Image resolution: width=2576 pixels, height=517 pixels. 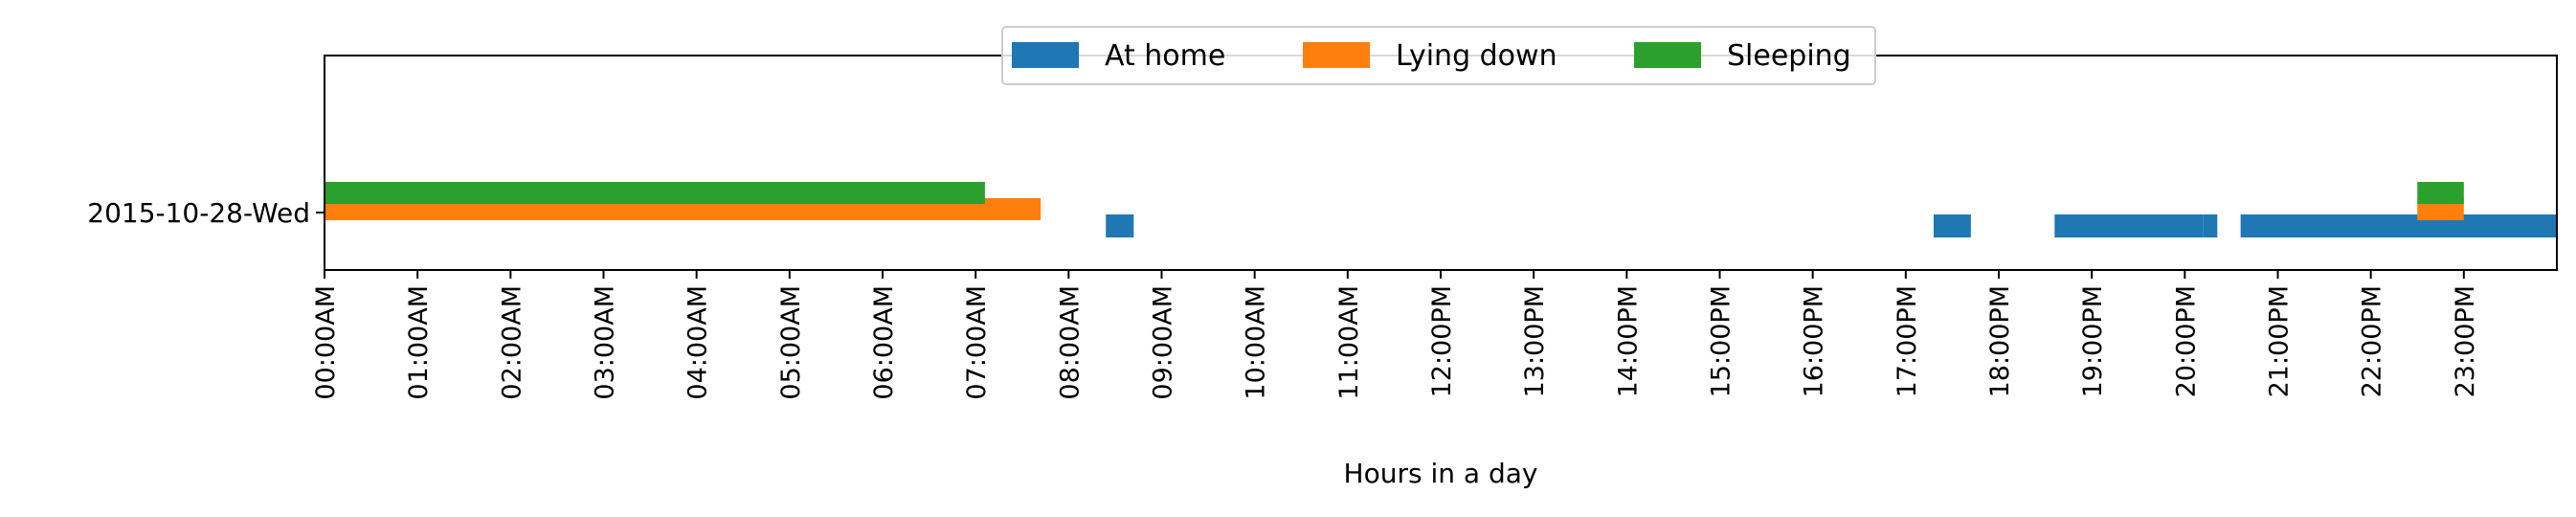 What do you see at coordinates (2465, 341) in the screenshot?
I see `x-tick-label: 23:00PM` at bounding box center [2465, 341].